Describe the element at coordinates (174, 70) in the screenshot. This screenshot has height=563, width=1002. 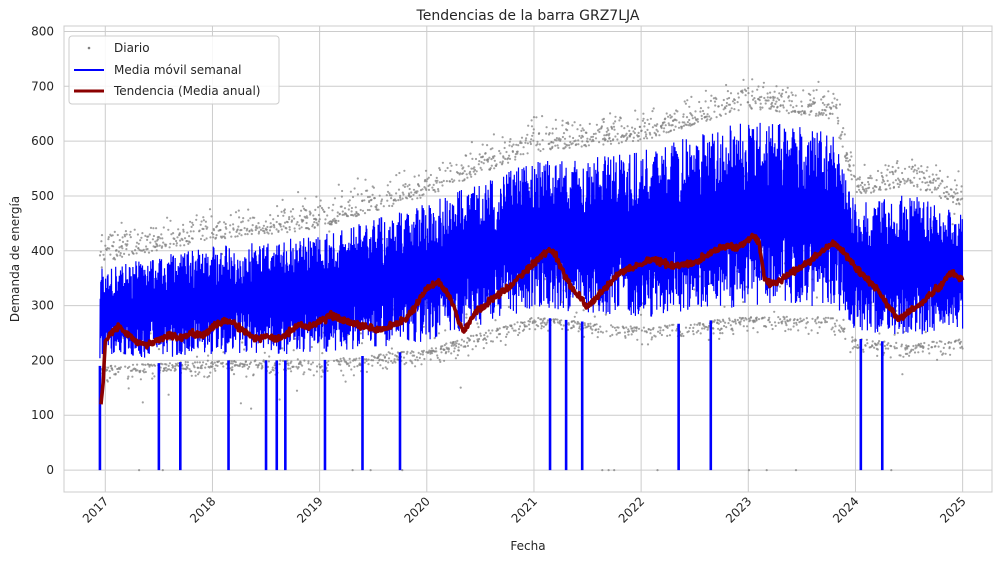
I see `legend-box` at that location.